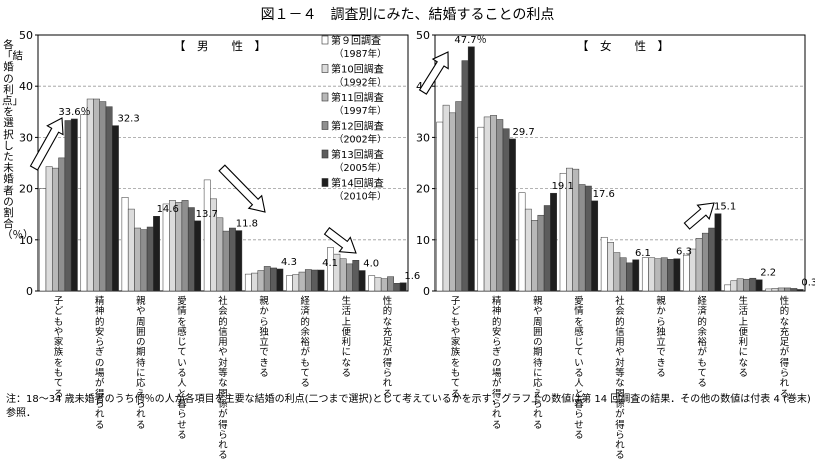 The height and width of the screenshot is (462, 815). What do you see at coordinates (144, 260) in the screenshot?
I see `bar-male-c2-s3` at bounding box center [144, 260].